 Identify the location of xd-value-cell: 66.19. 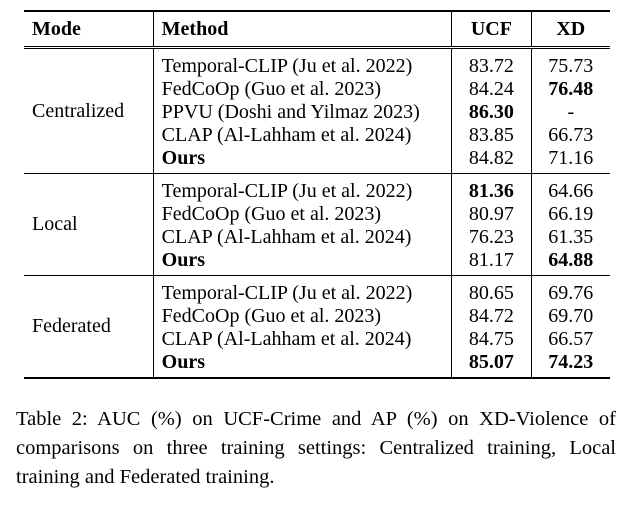
(570, 214).